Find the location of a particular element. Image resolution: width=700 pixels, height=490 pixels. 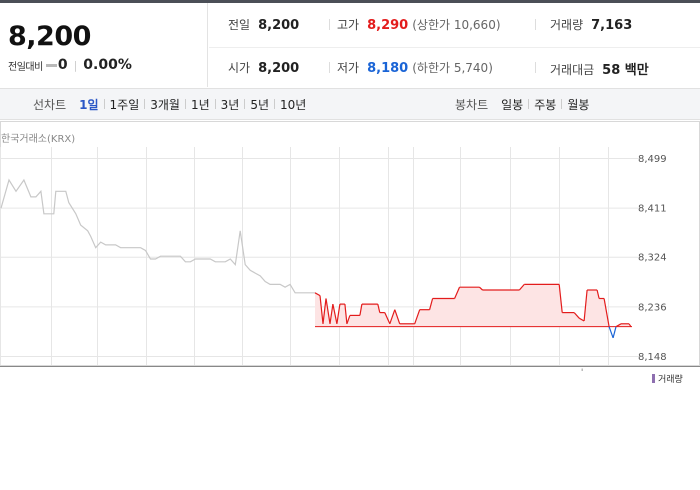

tab-monthly: 월봉 is located at coordinates (578, 104).